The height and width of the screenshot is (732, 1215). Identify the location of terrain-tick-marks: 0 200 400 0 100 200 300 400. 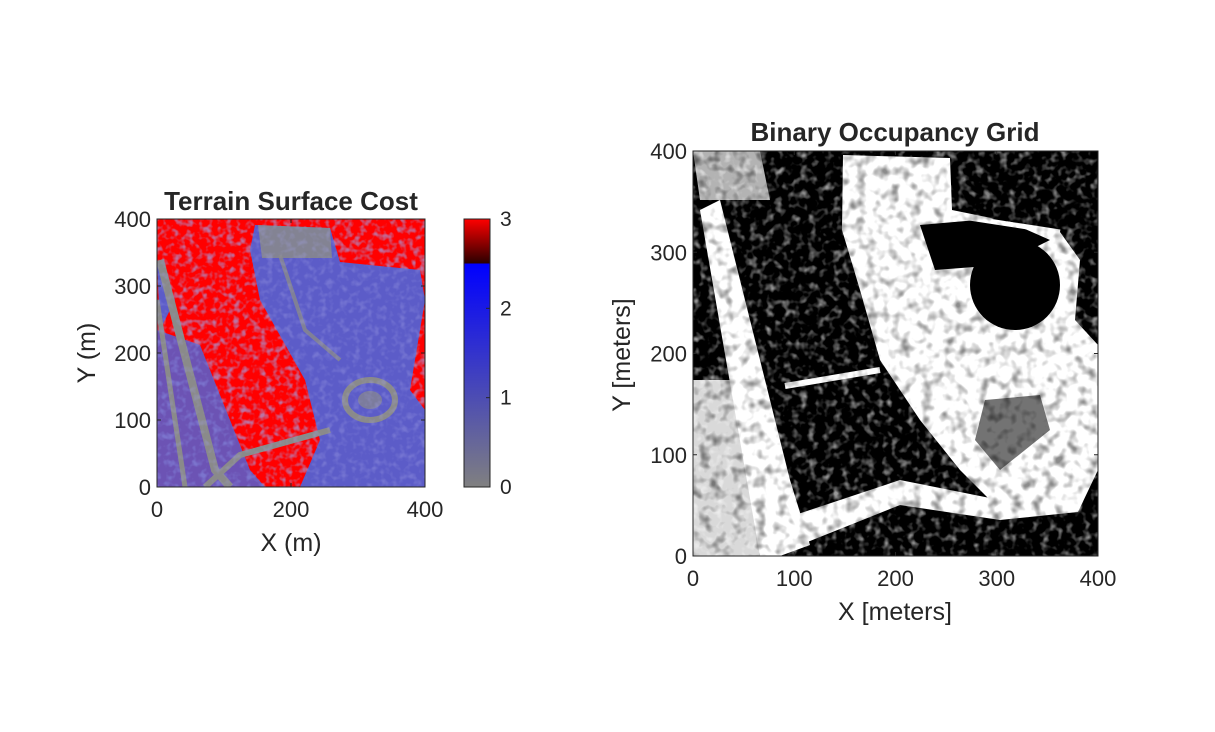
(278, 364).